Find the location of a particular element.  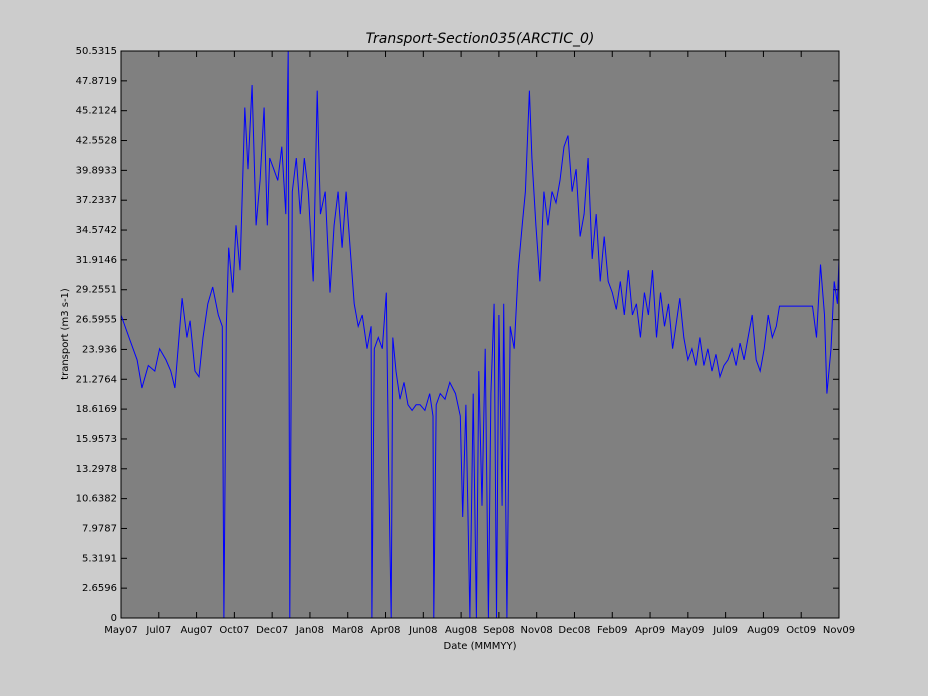

x-tick-label: Dec08 is located at coordinates (574, 630).